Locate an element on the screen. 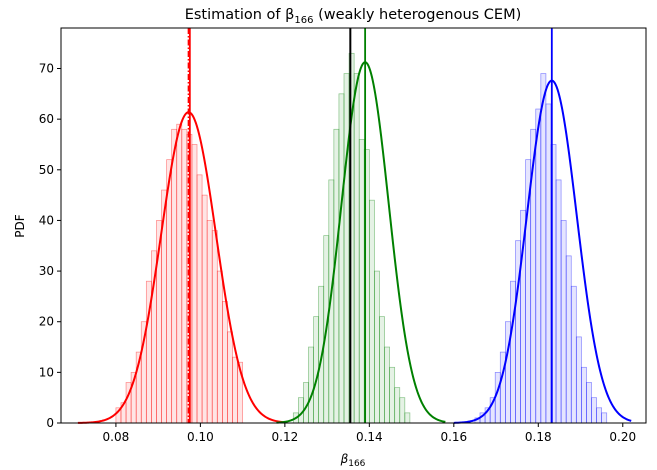  y-tick-label: 70 is located at coordinates (46, 69).